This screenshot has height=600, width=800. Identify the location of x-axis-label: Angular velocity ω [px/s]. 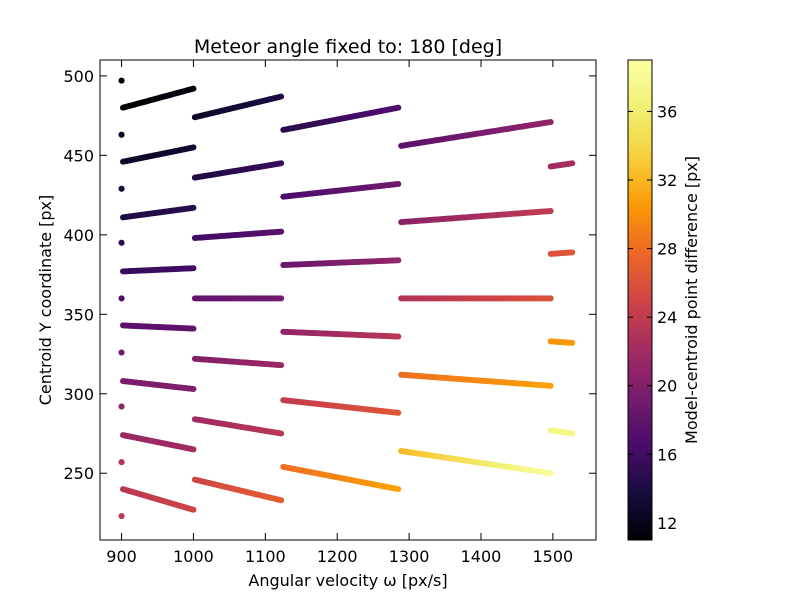
(347, 580).